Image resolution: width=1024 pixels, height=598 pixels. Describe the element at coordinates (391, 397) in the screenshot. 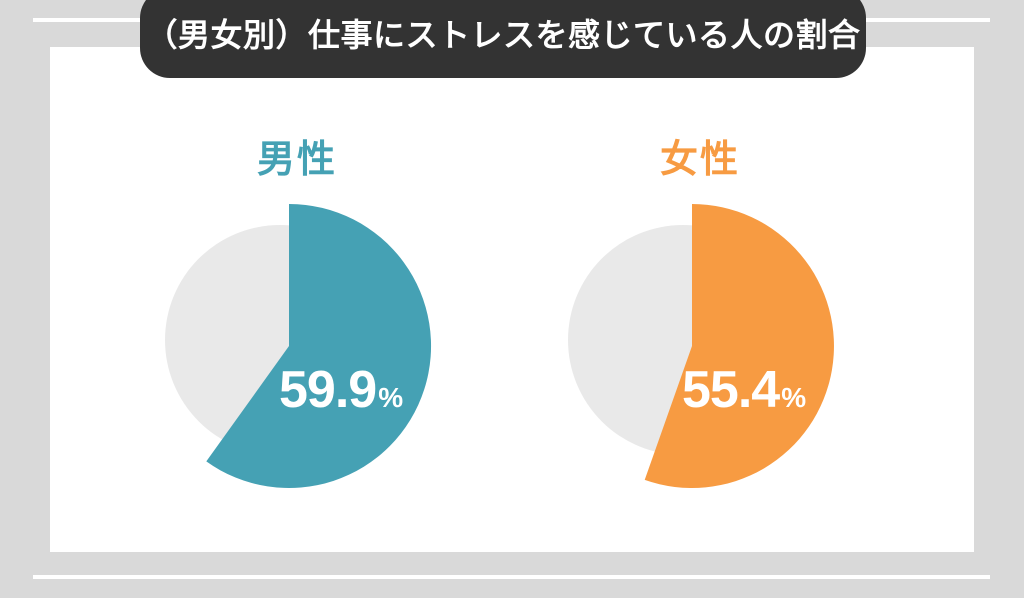

I see `percent-sign-male: %` at that location.